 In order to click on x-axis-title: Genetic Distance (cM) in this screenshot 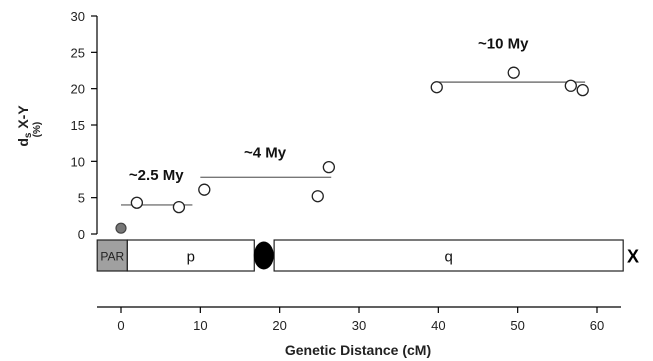, I will do `click(358, 350)`.